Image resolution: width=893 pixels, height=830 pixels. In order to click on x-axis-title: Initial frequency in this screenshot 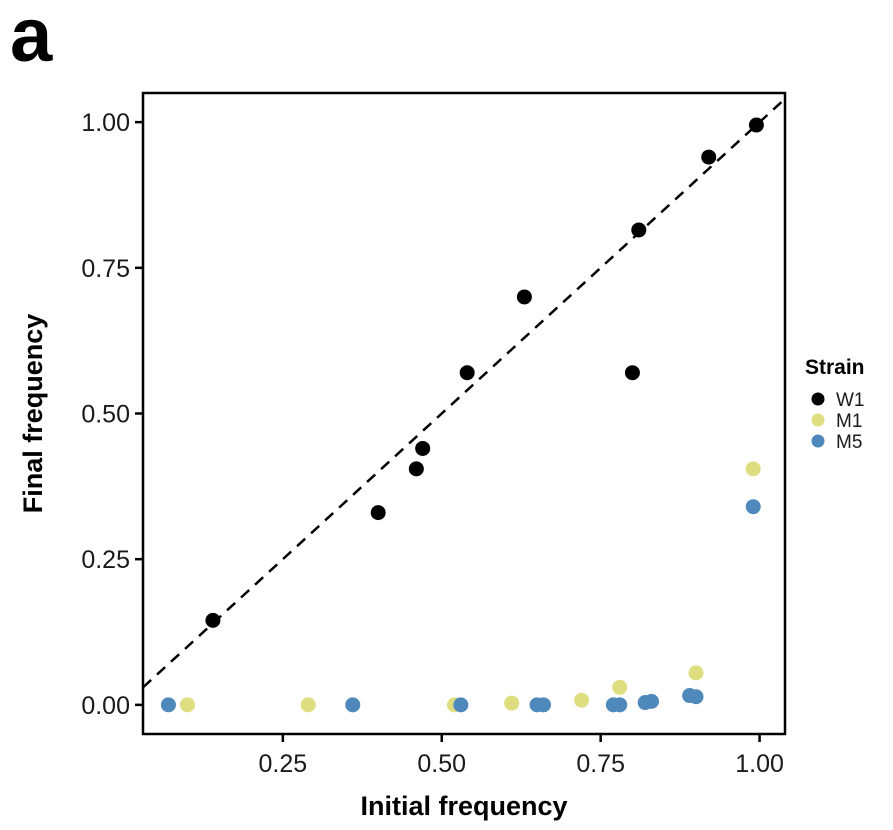, I will do `click(463, 806)`.